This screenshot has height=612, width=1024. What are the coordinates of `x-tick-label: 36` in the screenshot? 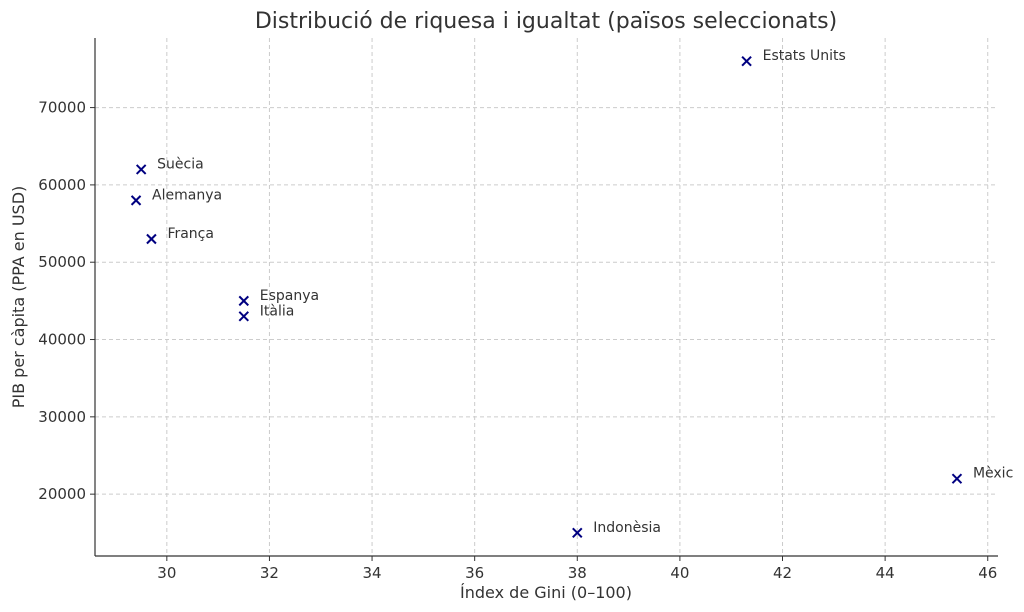 It's located at (474, 573).